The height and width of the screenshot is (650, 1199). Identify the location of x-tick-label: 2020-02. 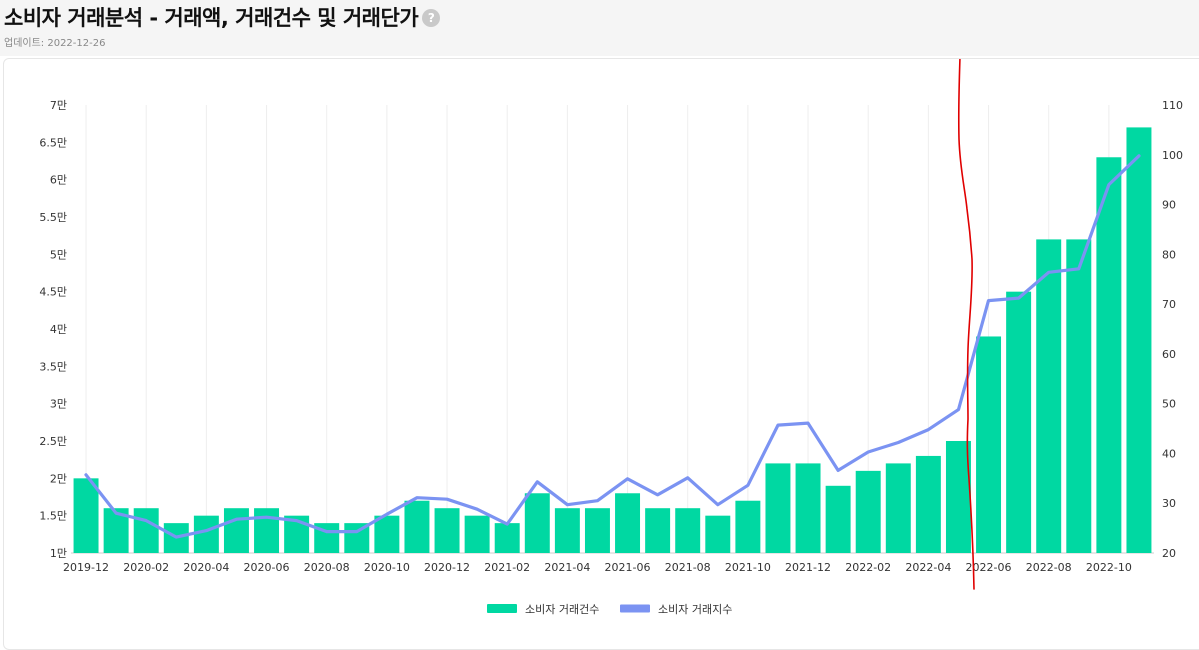
(146, 567).